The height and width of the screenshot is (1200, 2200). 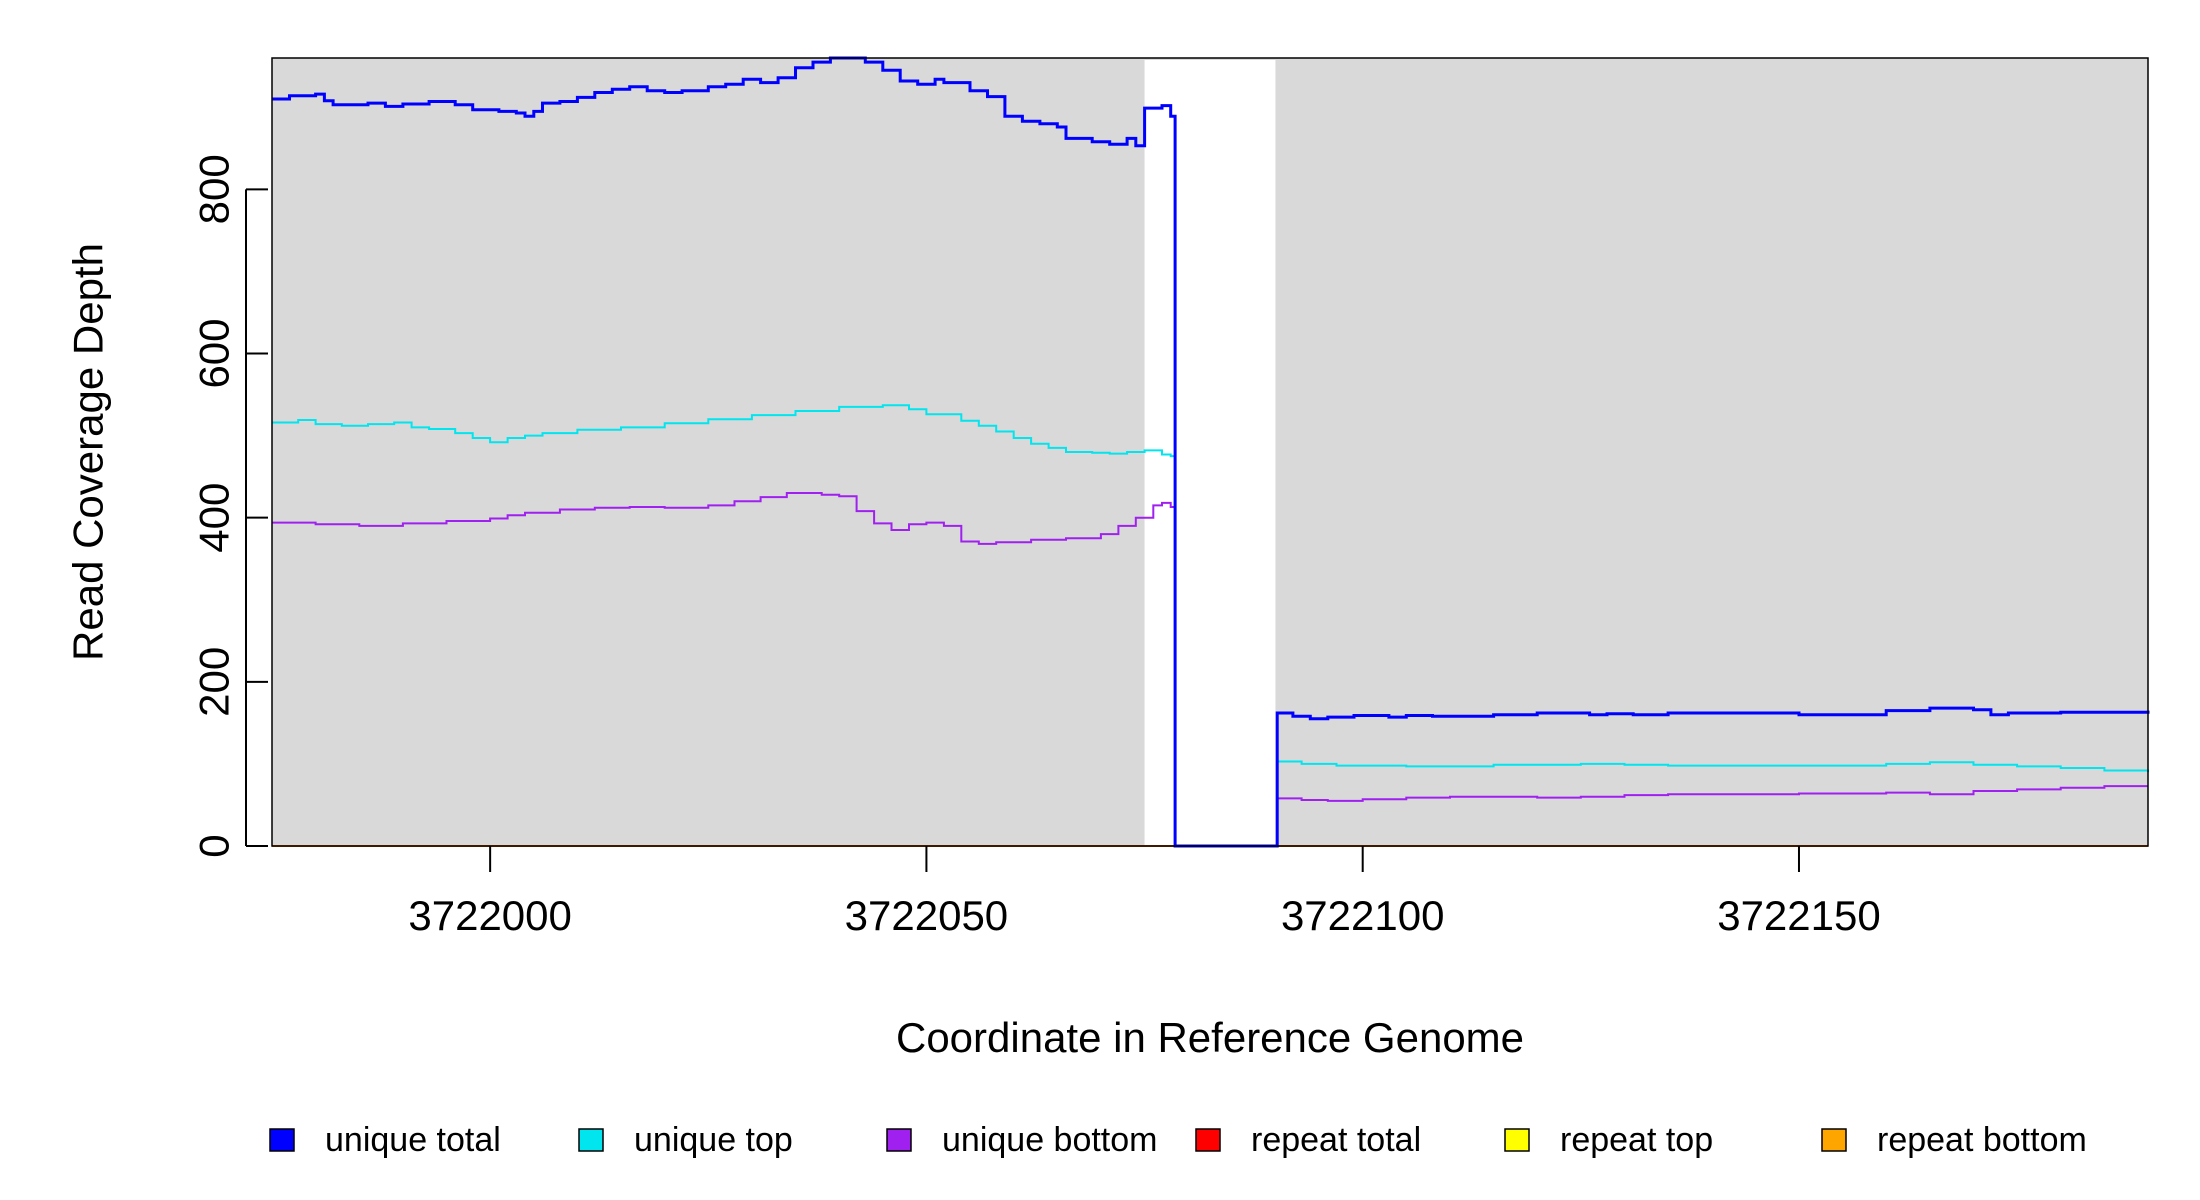 I want to click on y-tick-label: 0, so click(x=214, y=845).